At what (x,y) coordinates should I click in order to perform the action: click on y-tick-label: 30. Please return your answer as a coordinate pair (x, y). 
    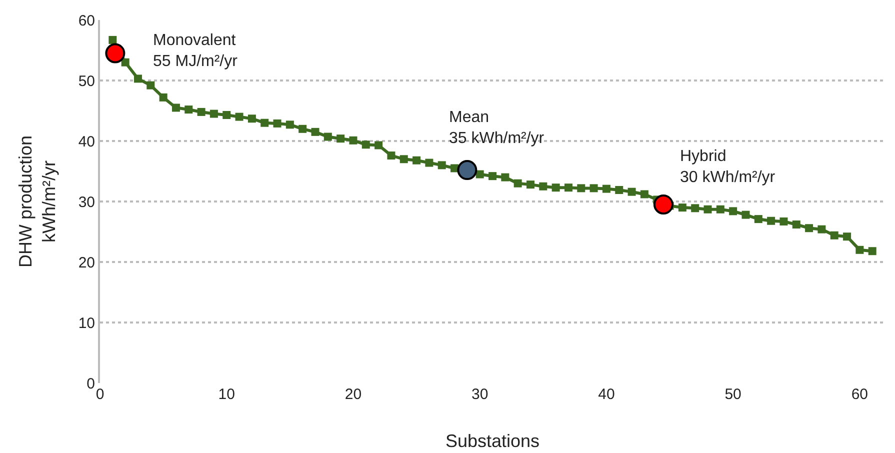
    Looking at the image, I should click on (86, 202).